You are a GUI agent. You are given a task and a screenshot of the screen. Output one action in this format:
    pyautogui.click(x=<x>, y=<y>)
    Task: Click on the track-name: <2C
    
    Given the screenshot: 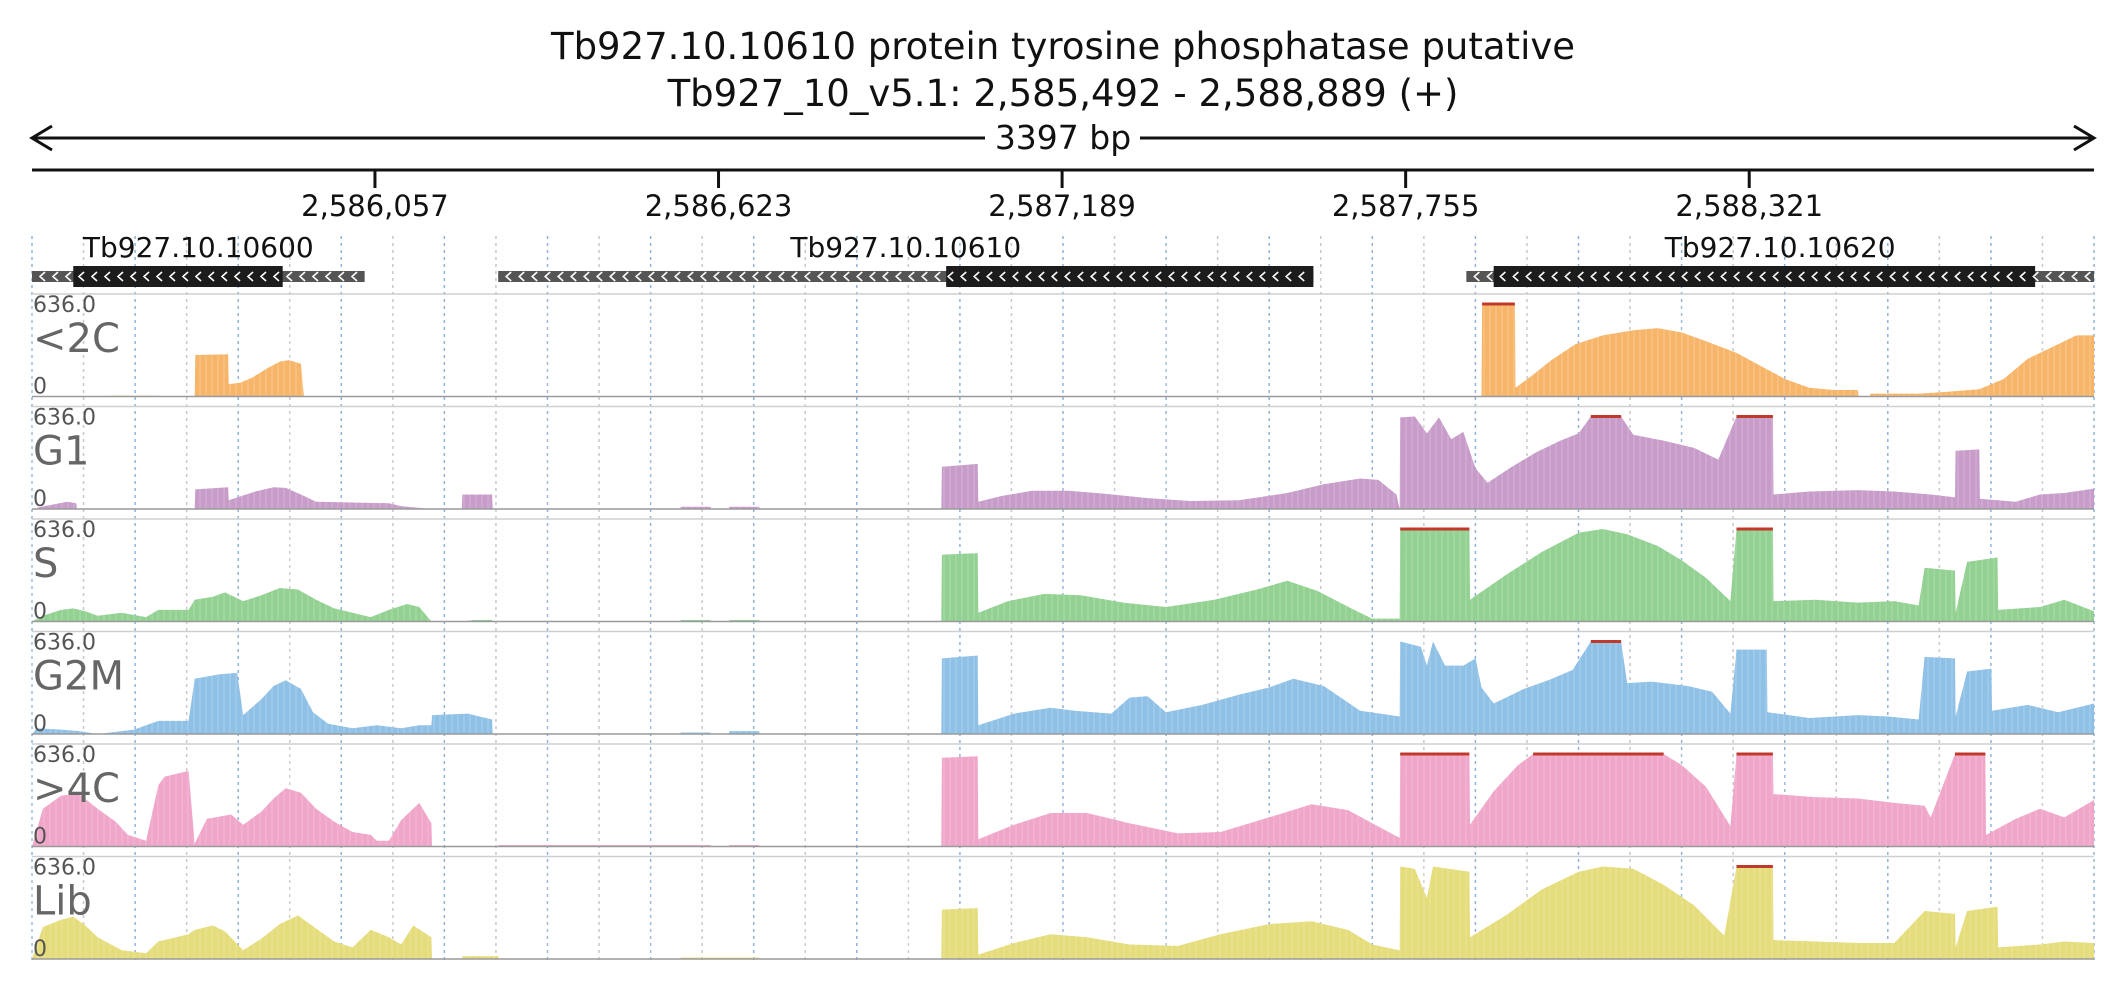 What is the action you would take?
    pyautogui.click(x=76, y=339)
    